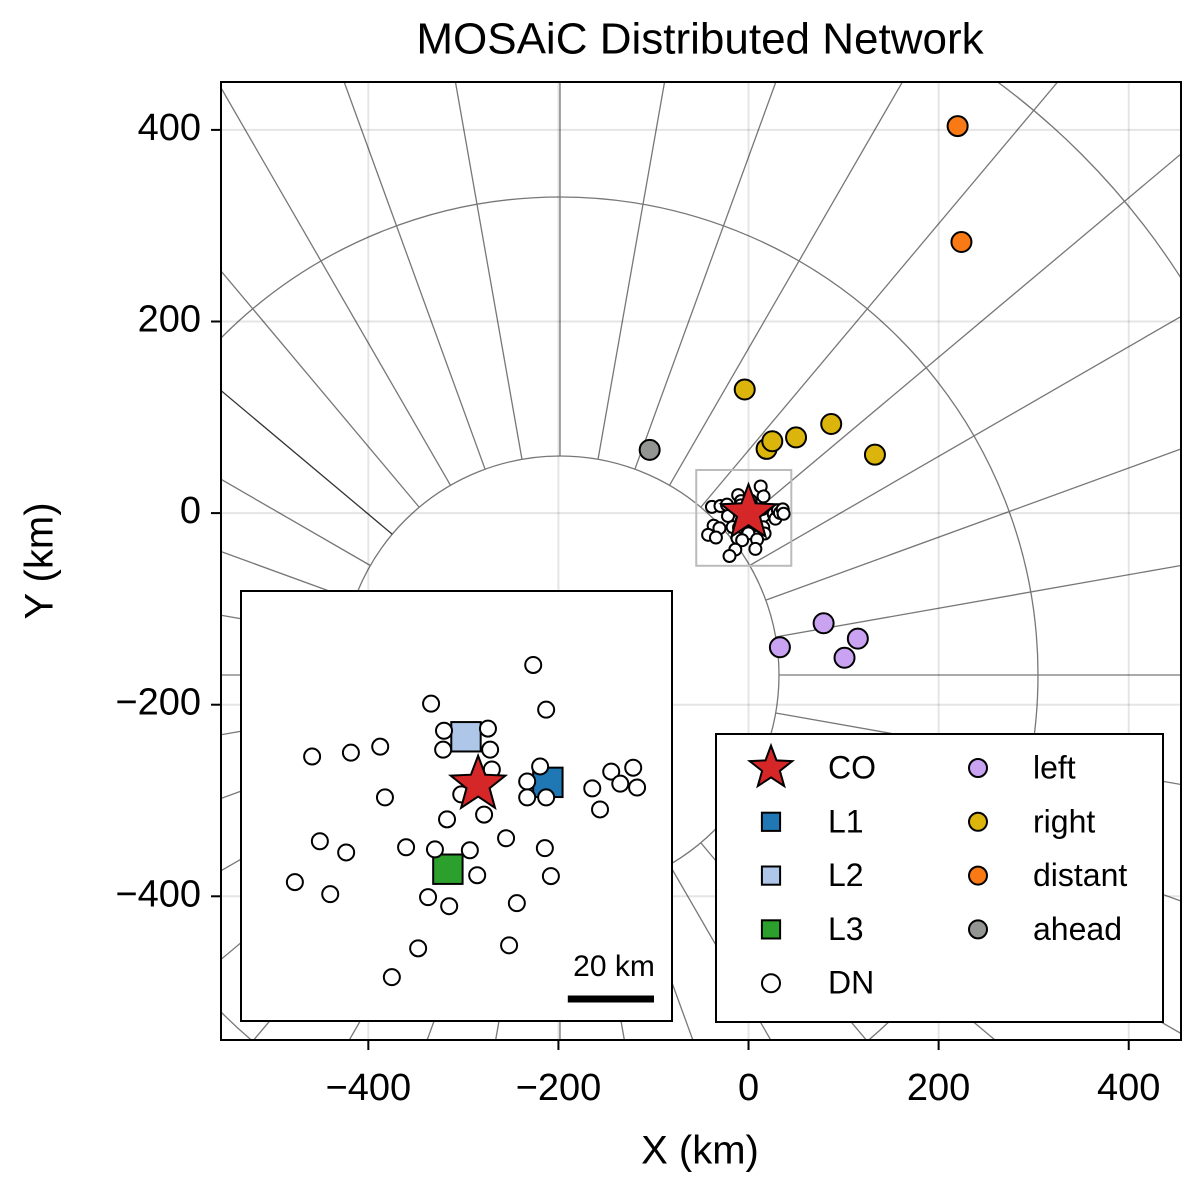 The width and height of the screenshot is (1200, 1202). I want to click on legend-label: CO, so click(852, 767).